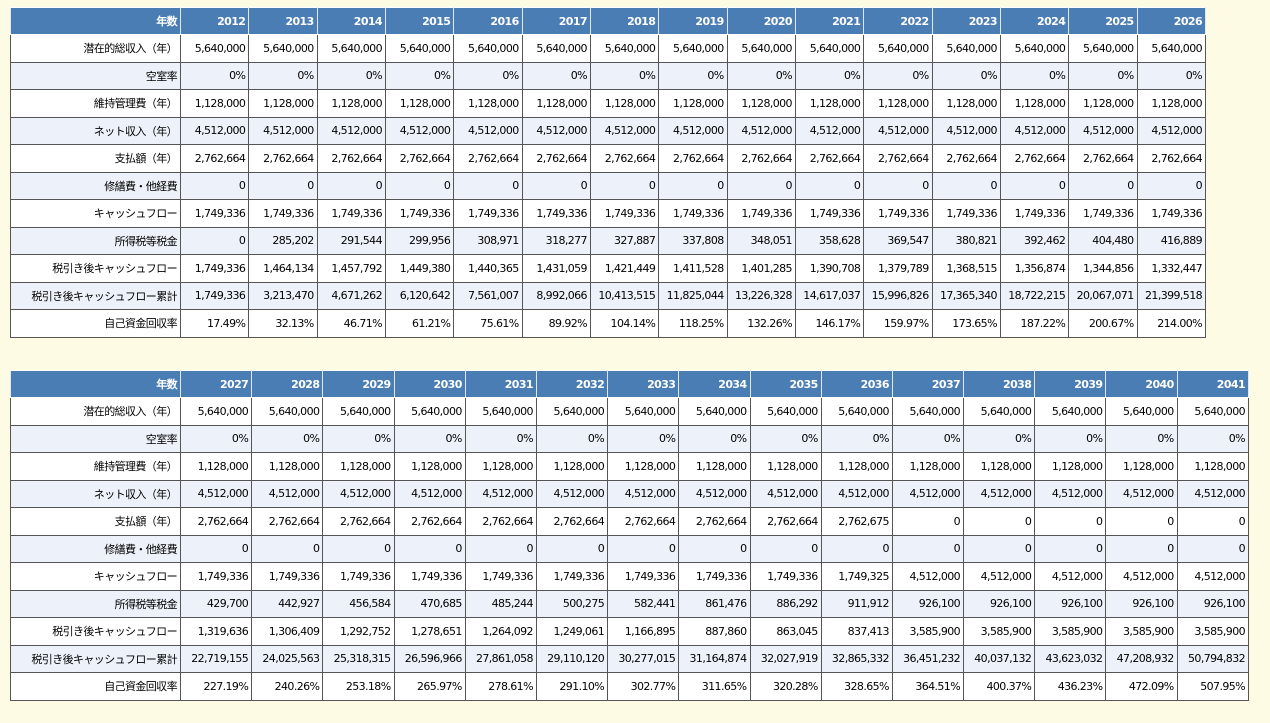 This screenshot has height=723, width=1270. What do you see at coordinates (216, 658) in the screenshot?
I see `cell-value: 22,719,155` at bounding box center [216, 658].